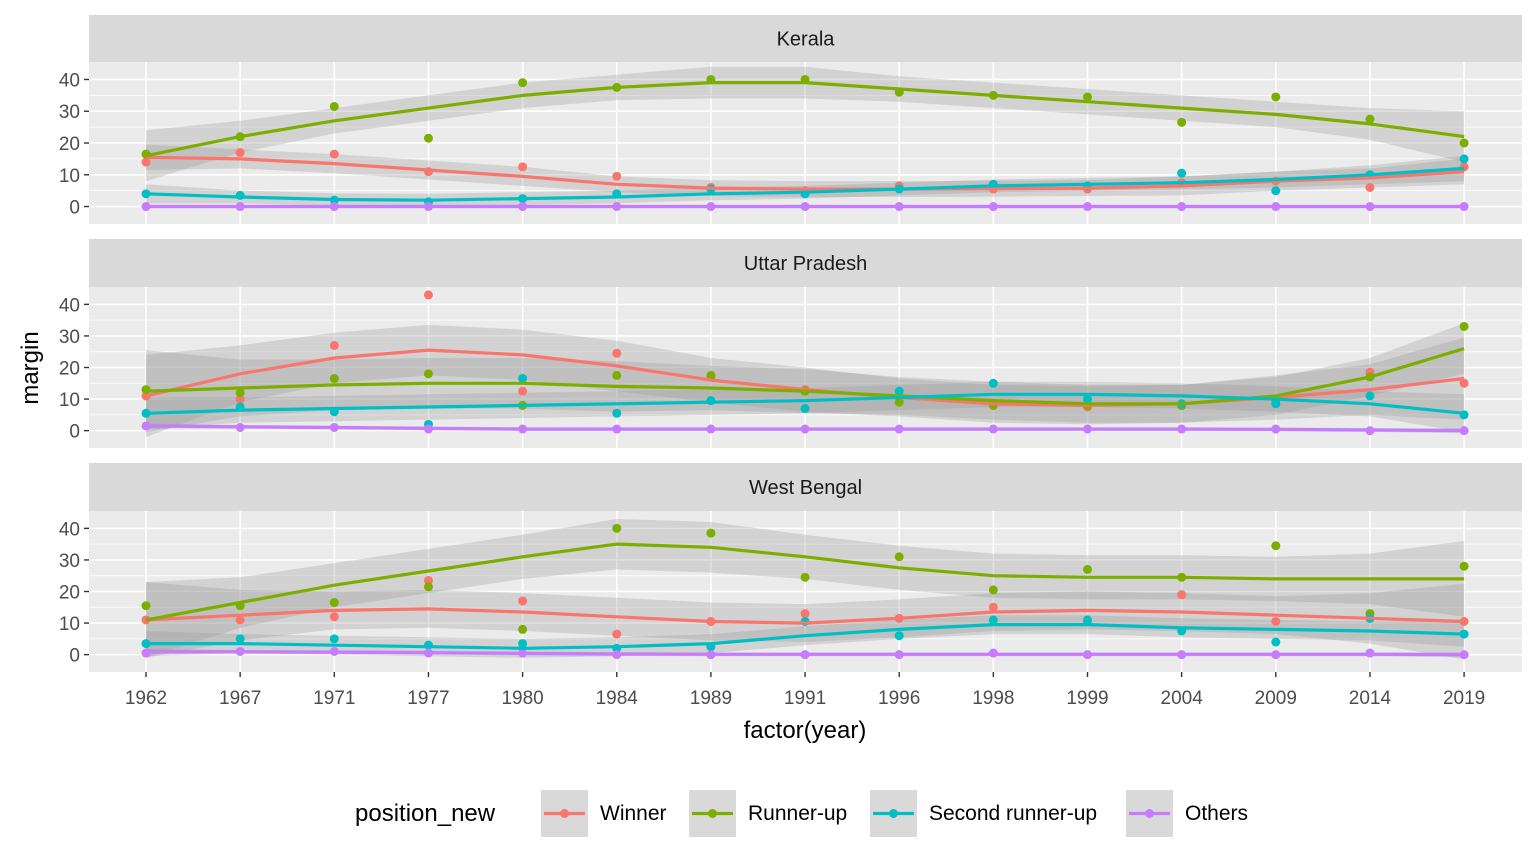 This screenshot has width=1536, height=864. I want to click on x-tick-label: 2014, so click(1370, 698).